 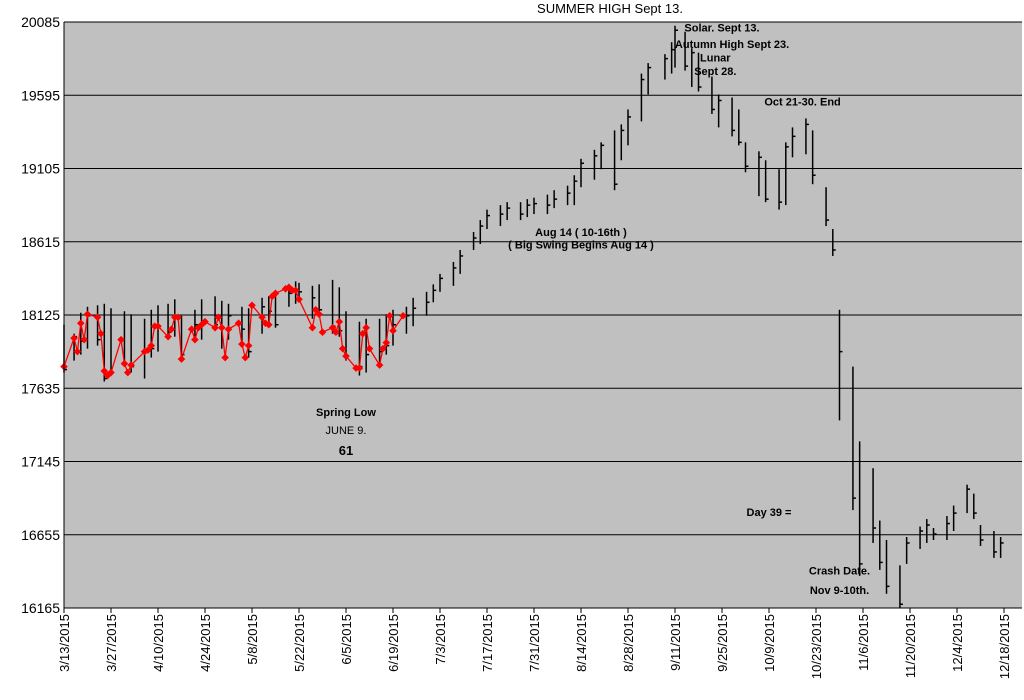 I want to click on y-tick-label: 19105, so click(x=40, y=169).